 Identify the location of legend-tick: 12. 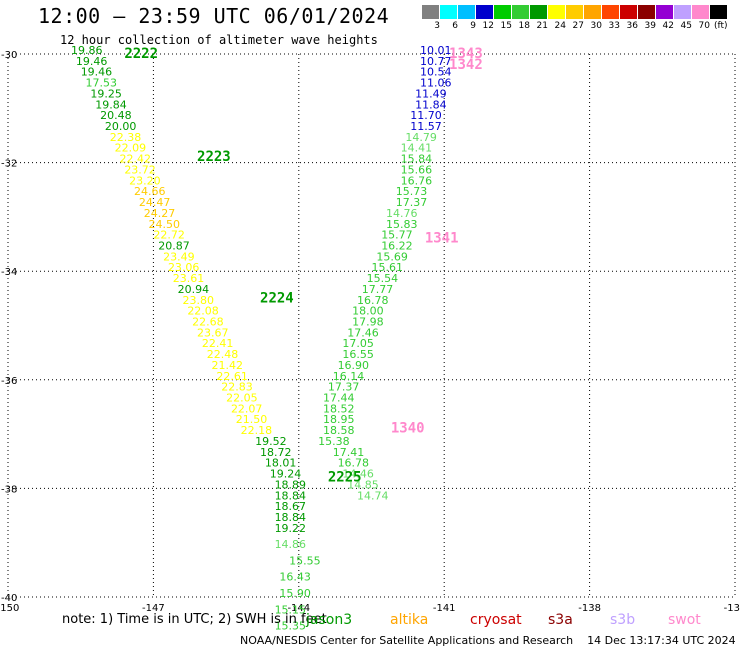
(488, 26).